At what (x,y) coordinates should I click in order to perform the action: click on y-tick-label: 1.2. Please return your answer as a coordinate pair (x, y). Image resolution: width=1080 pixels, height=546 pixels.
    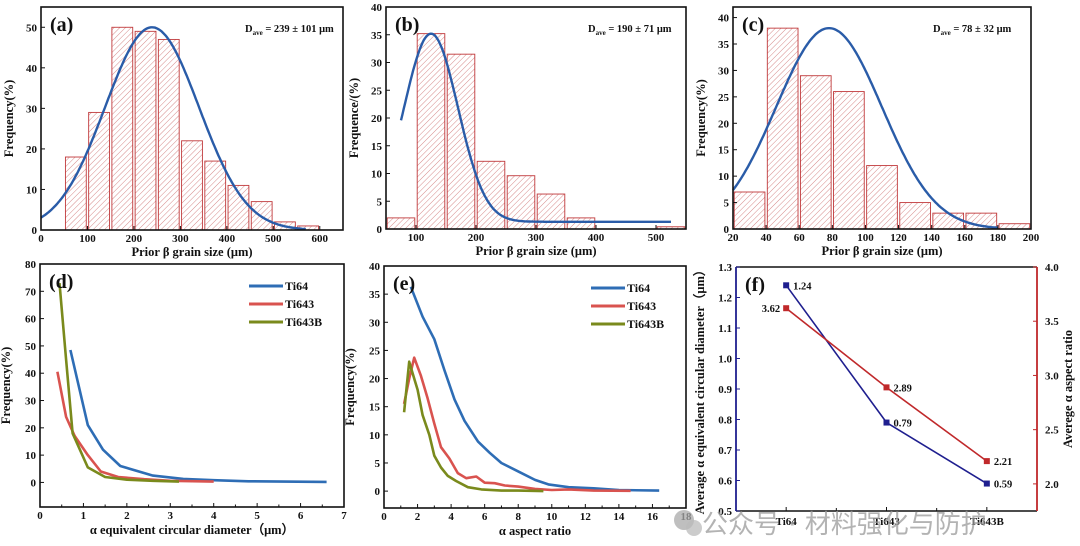
    Looking at the image, I should click on (725, 299).